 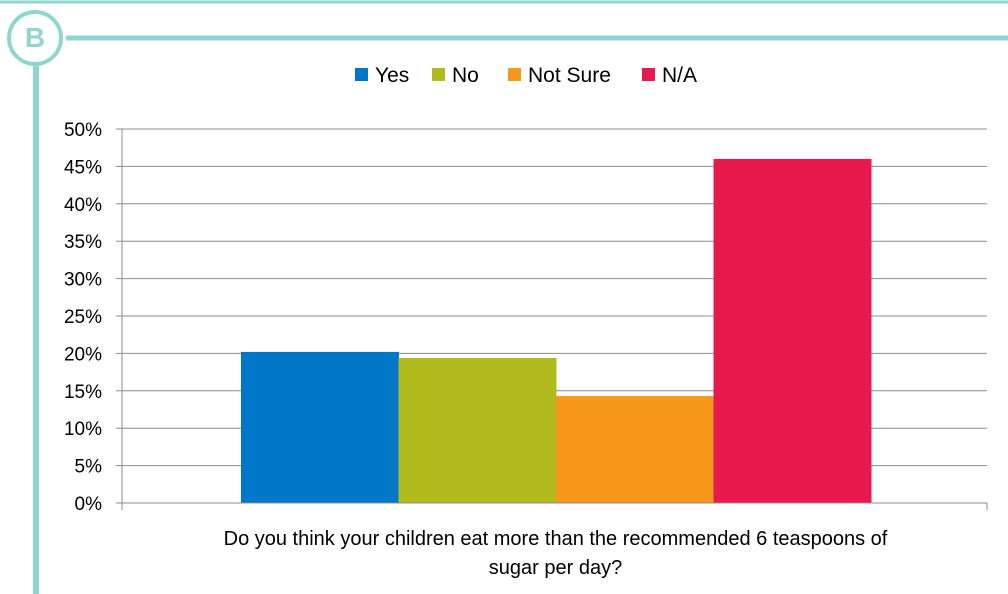 What do you see at coordinates (83, 429) in the screenshot?
I see `y-tick-label: 10%` at bounding box center [83, 429].